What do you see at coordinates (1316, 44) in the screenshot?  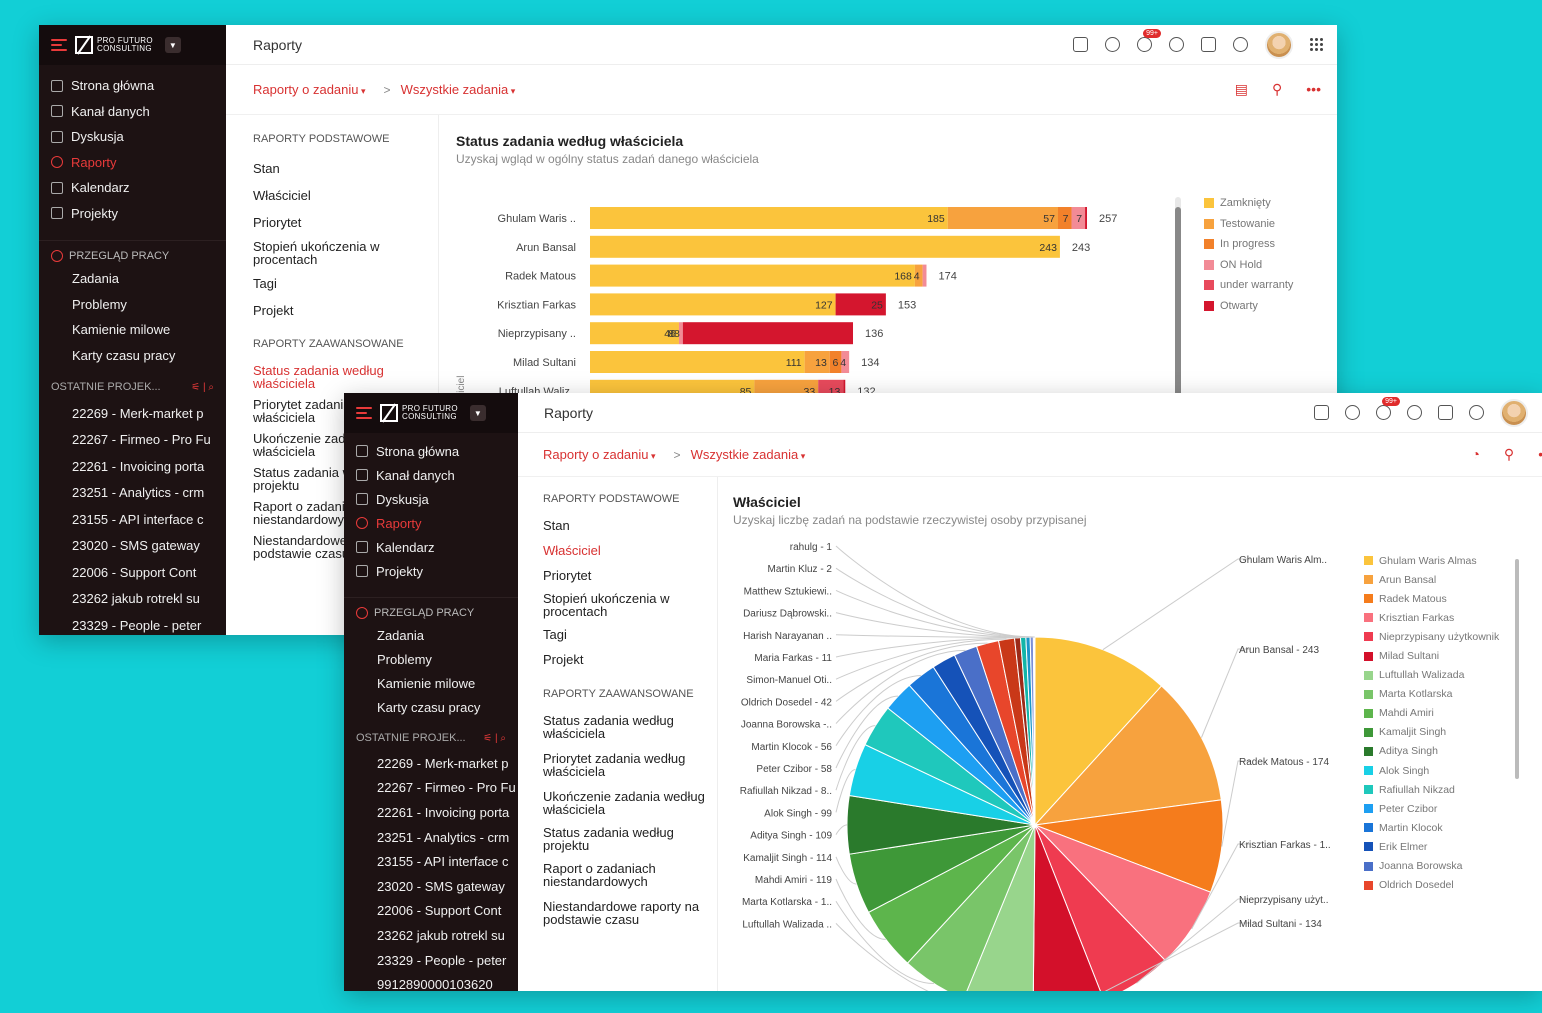 I see `apps-grid-icon` at bounding box center [1316, 44].